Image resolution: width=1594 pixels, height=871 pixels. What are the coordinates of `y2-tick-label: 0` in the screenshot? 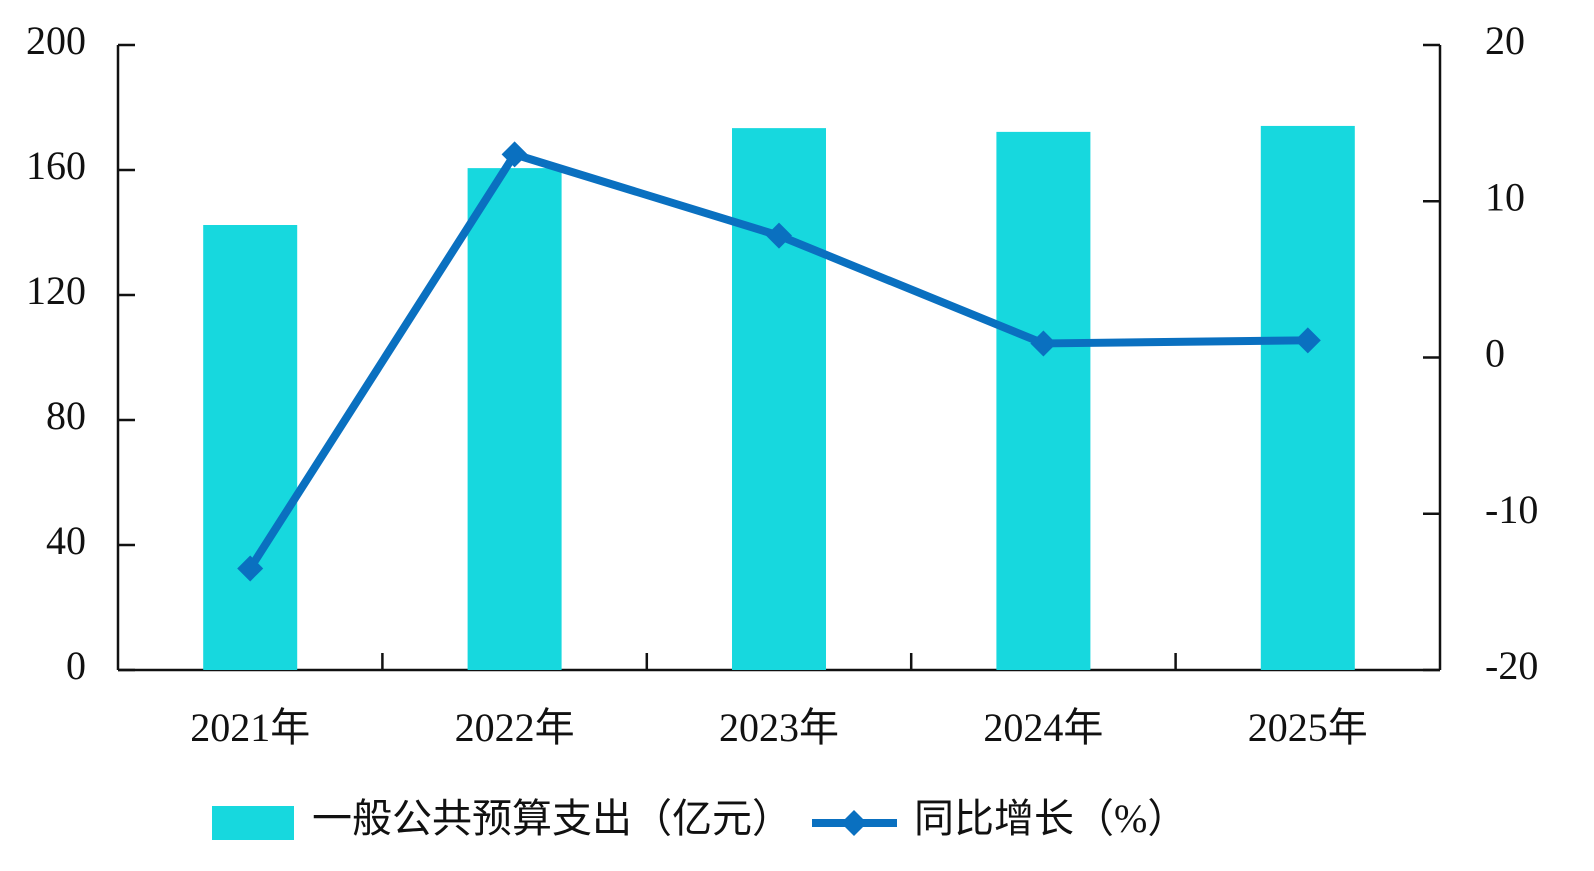 It's located at (1495, 353).